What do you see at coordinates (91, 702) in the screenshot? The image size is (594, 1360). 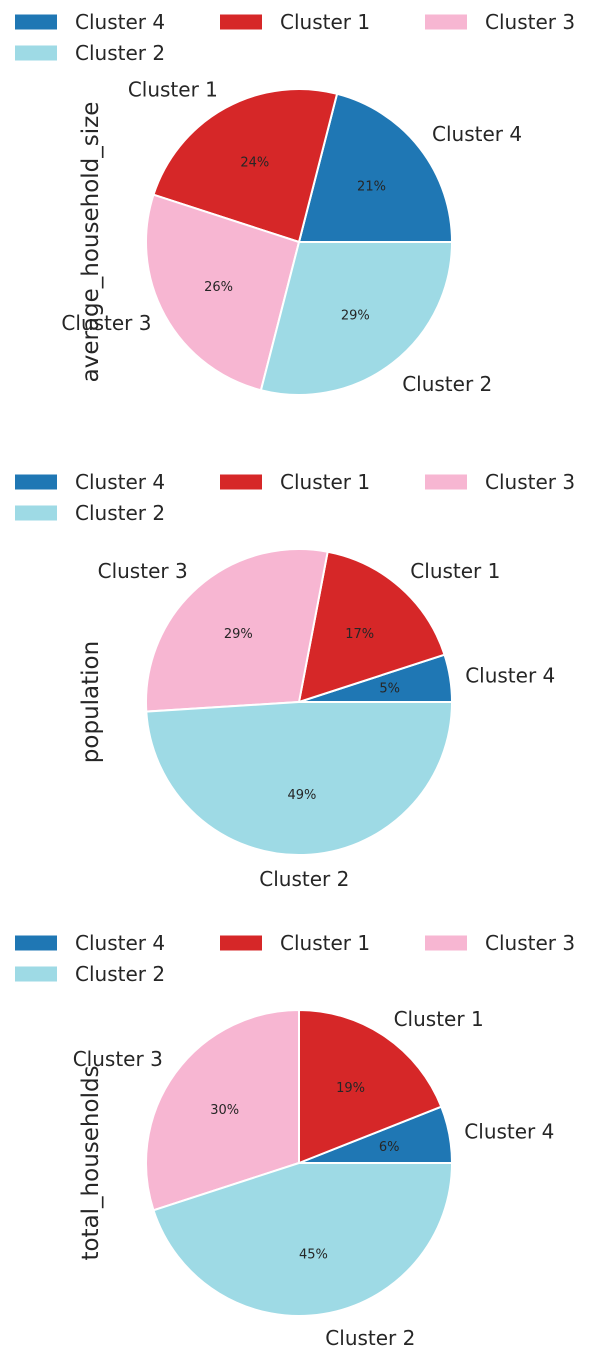 I see `y-axis-label: population` at bounding box center [91, 702].